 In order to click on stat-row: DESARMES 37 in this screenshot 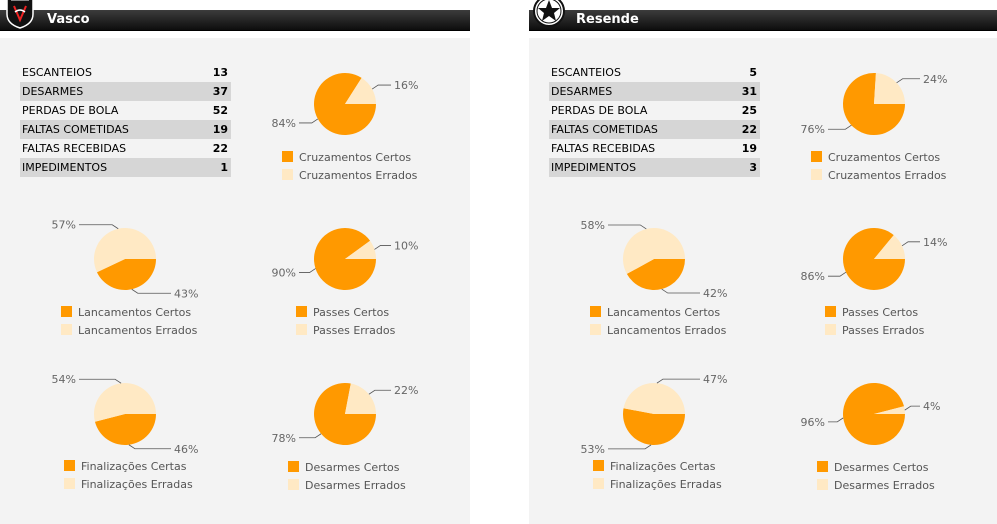, I will do `click(125, 91)`.